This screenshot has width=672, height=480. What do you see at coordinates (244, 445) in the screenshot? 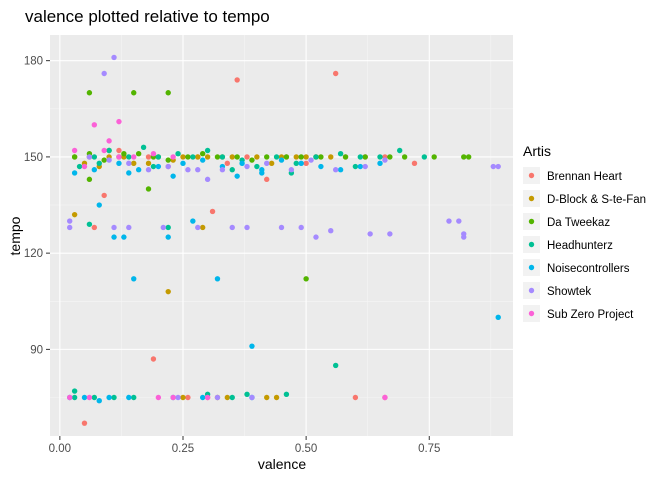
I see `x-axis: 0.00 0.25 0.50 0.75` at bounding box center [244, 445].